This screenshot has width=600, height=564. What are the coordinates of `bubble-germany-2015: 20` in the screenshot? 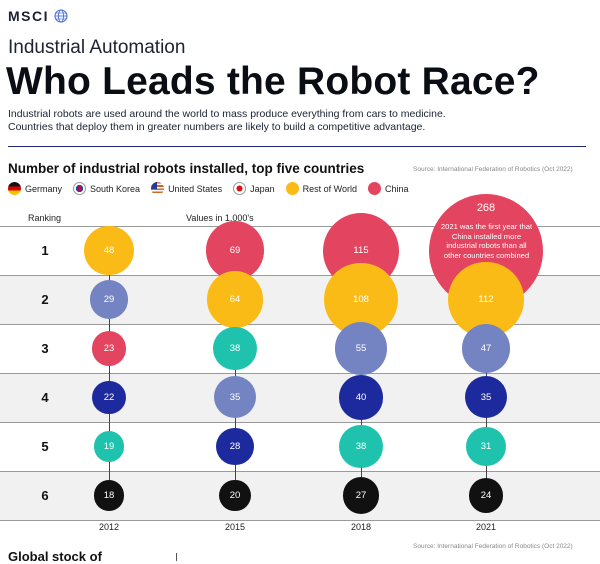 It's located at (235, 495).